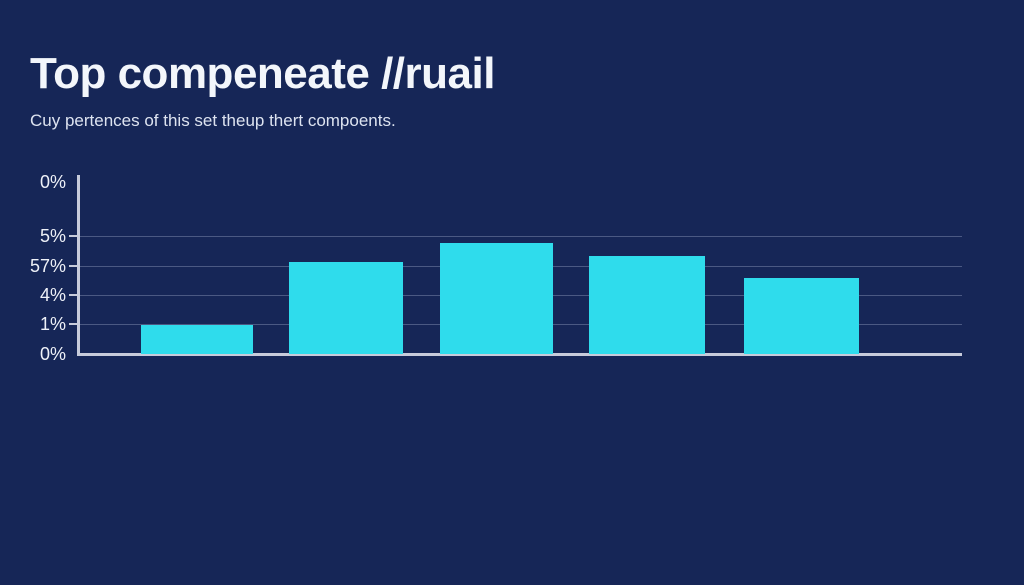 Image resolution: width=1024 pixels, height=585 pixels. Describe the element at coordinates (519, 354) in the screenshot. I see `x-axis-line` at that location.